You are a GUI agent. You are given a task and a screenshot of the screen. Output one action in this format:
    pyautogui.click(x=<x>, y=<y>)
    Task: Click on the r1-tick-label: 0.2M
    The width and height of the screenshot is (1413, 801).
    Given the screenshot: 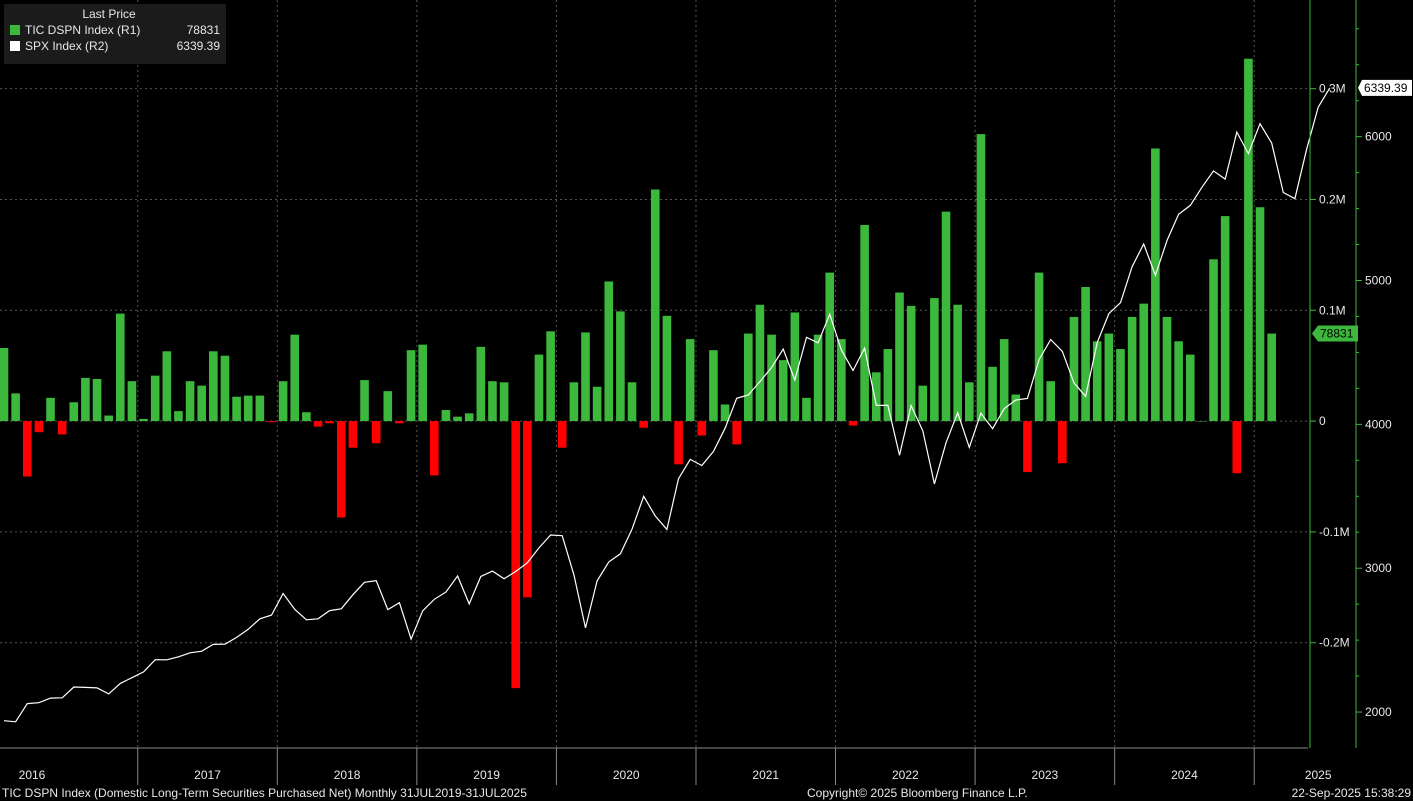 What is the action you would take?
    pyautogui.click(x=1332, y=199)
    